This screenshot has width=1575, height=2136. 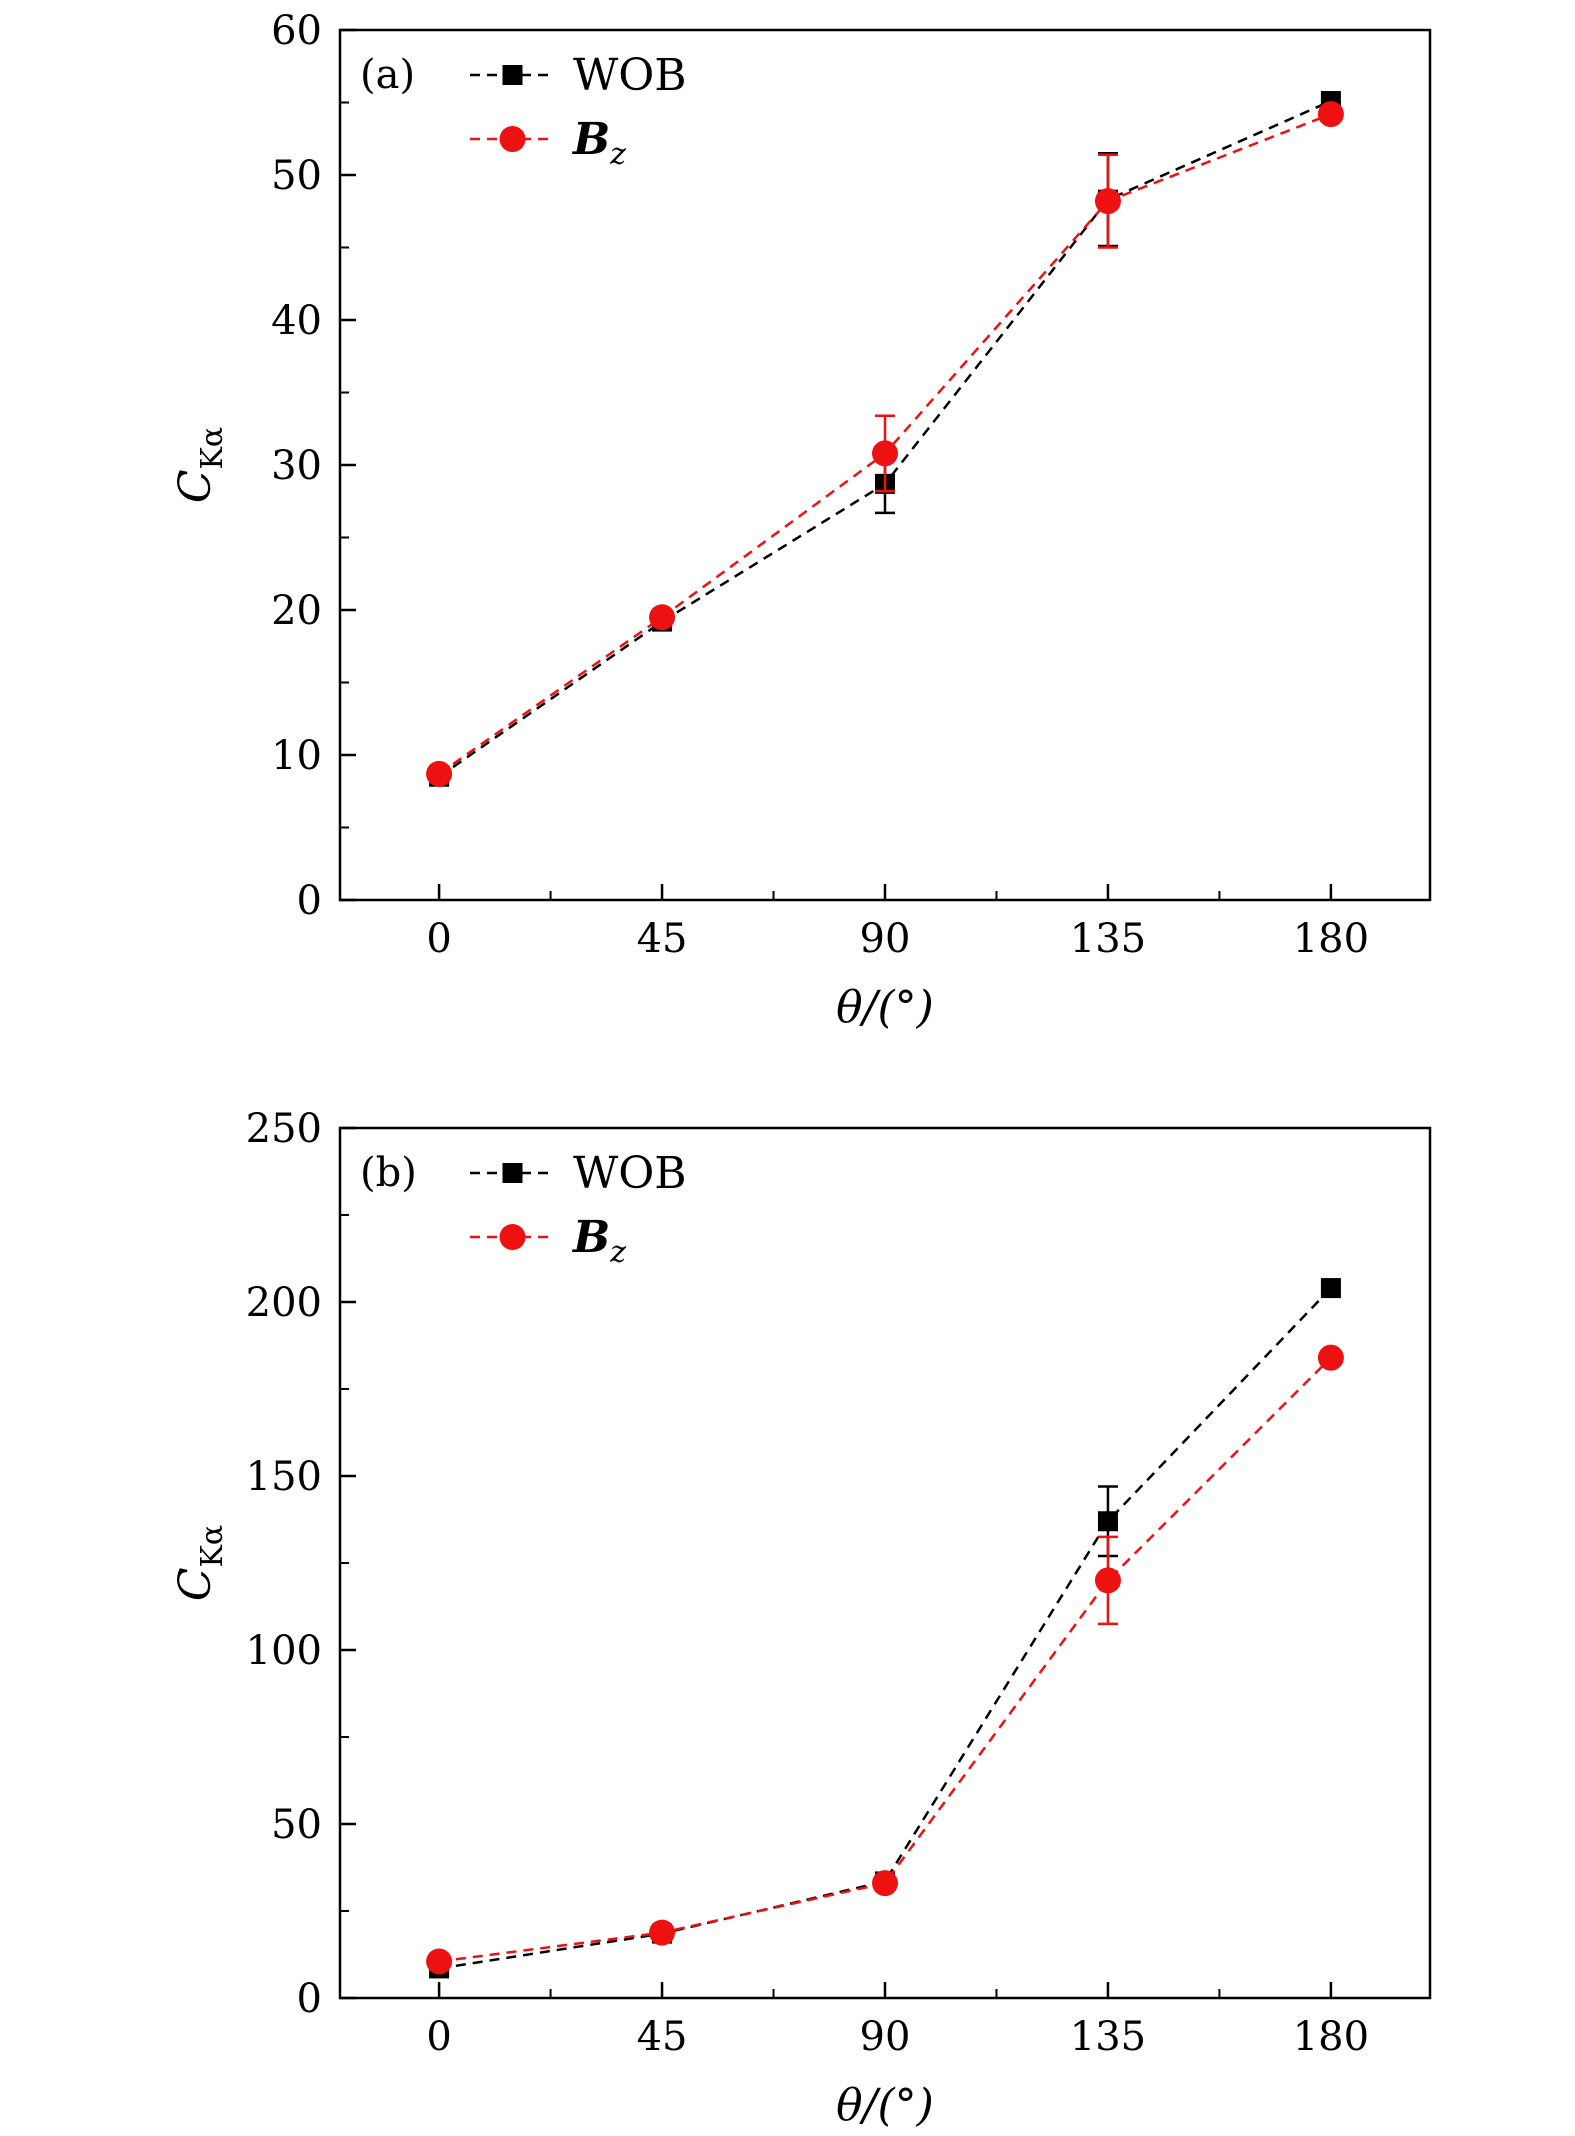 What do you see at coordinates (284, 1129) in the screenshot?
I see `y-tick-label: 250` at bounding box center [284, 1129].